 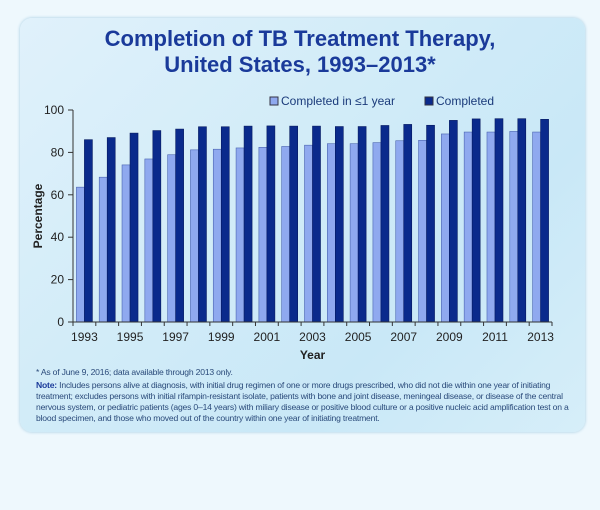 What do you see at coordinates (300, 64) in the screenshot?
I see `title-line-2: United States, 1993–2013*` at bounding box center [300, 64].